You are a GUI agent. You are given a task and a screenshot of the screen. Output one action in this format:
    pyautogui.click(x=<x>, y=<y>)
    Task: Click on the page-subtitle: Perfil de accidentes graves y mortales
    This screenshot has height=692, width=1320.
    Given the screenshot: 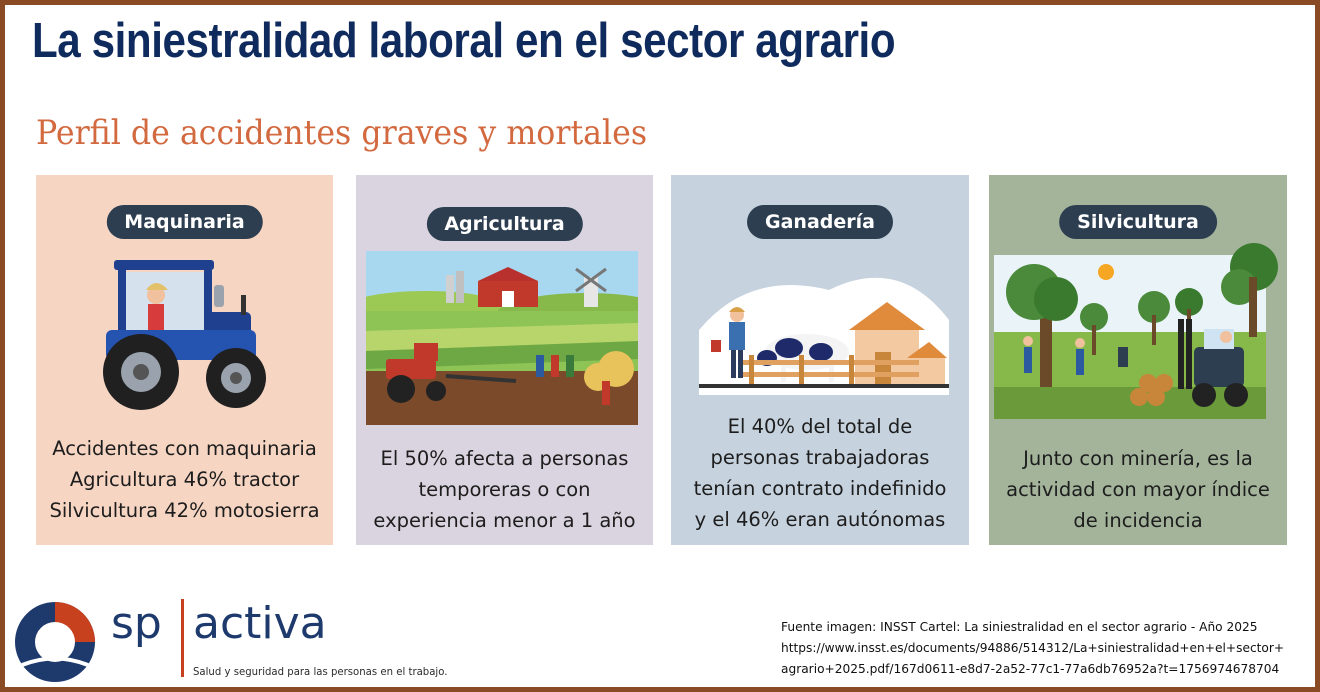 What is the action you would take?
    pyautogui.click(x=342, y=133)
    